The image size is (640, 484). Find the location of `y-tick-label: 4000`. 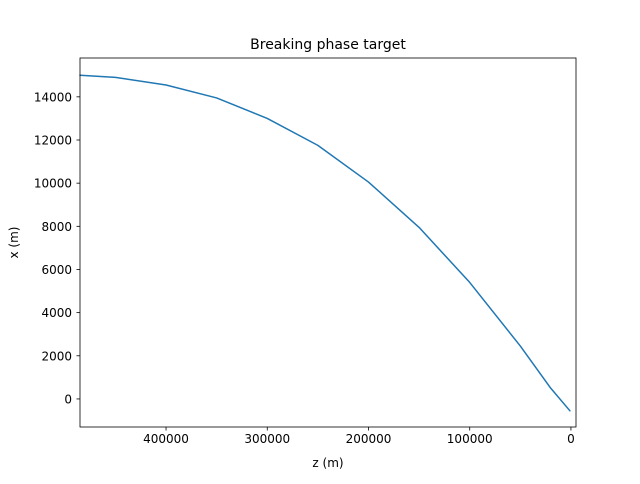

y-tick-label: 4000 is located at coordinates (56, 313).